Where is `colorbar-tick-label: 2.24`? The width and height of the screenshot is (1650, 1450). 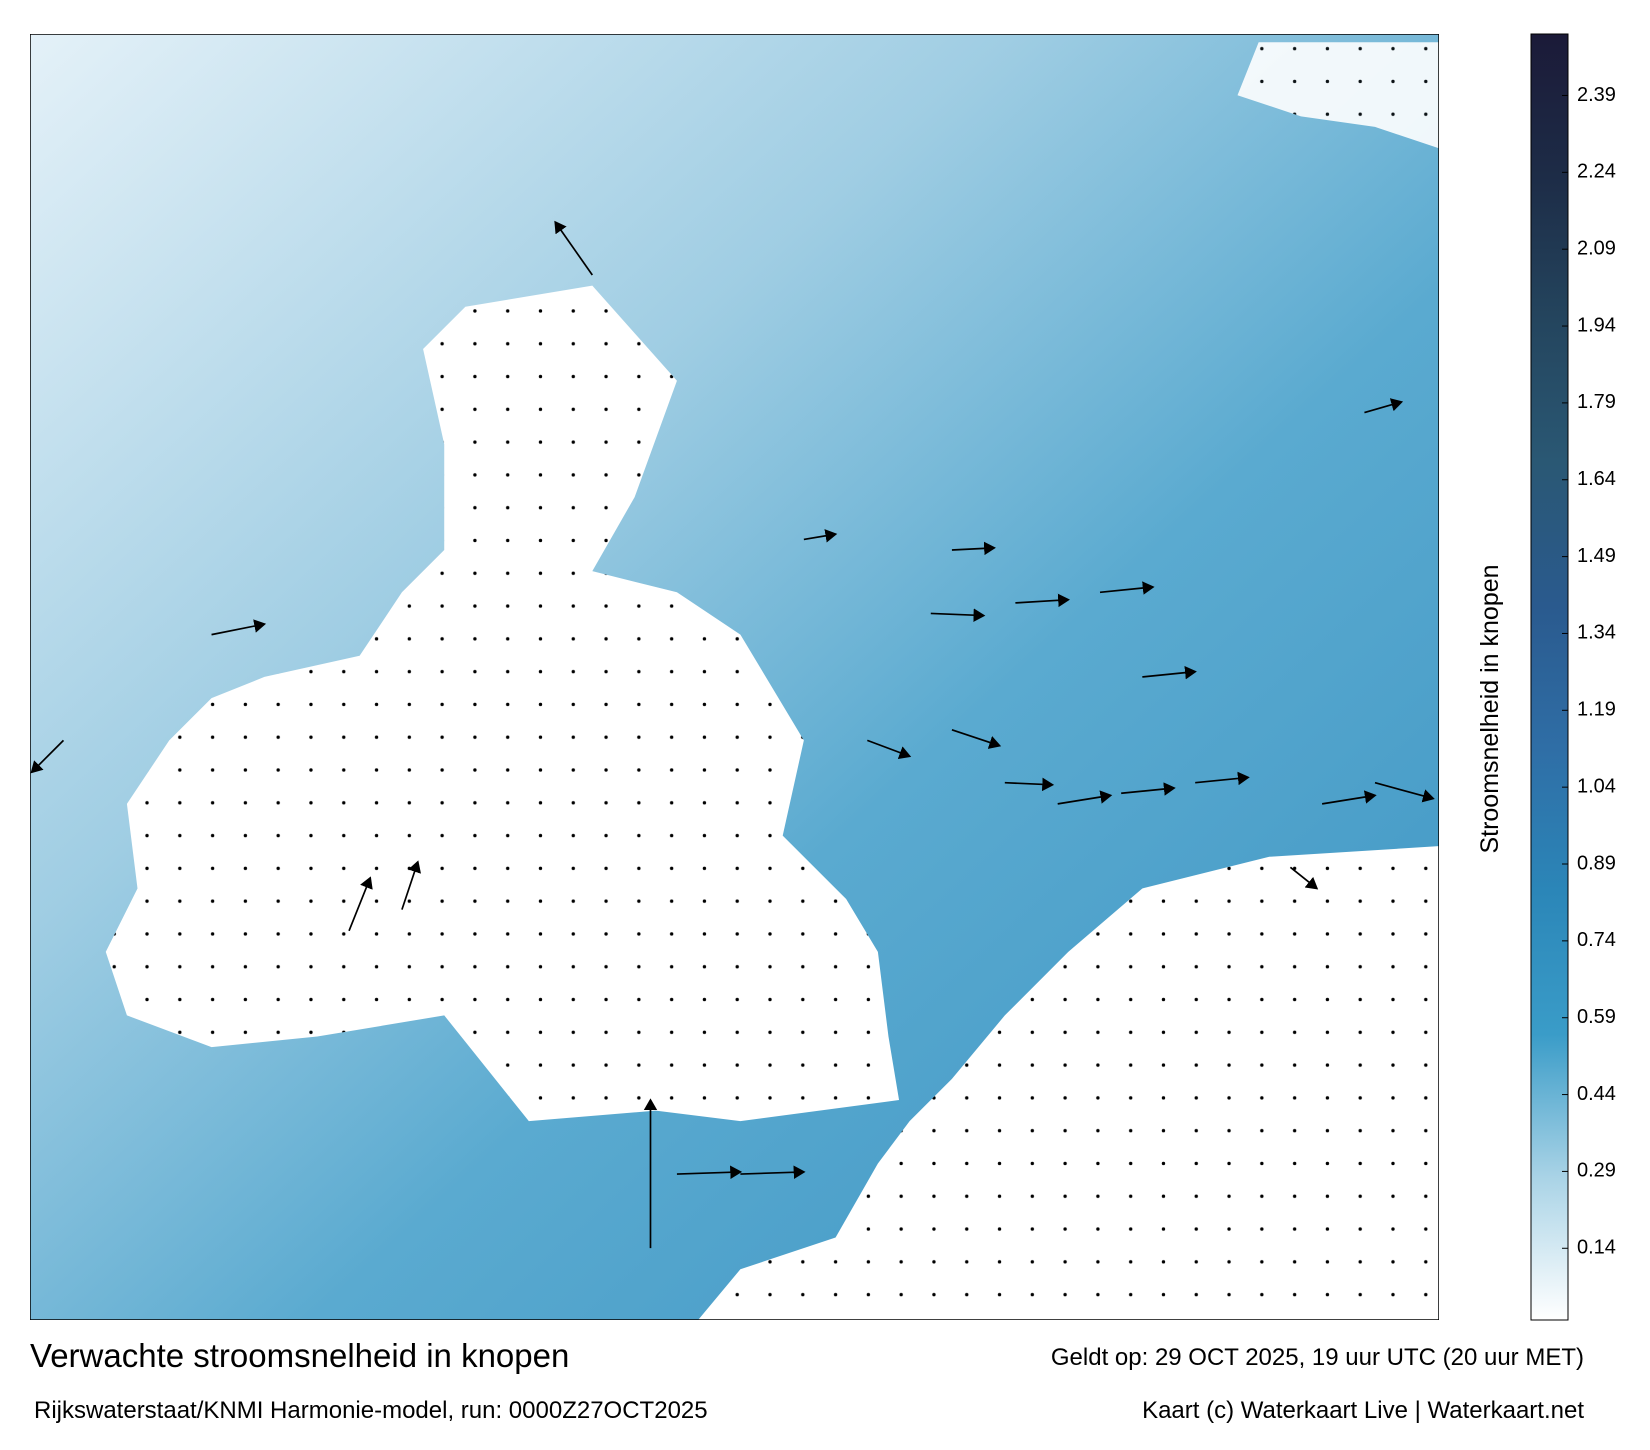 colorbar-tick-label: 2.24 is located at coordinates (1596, 172).